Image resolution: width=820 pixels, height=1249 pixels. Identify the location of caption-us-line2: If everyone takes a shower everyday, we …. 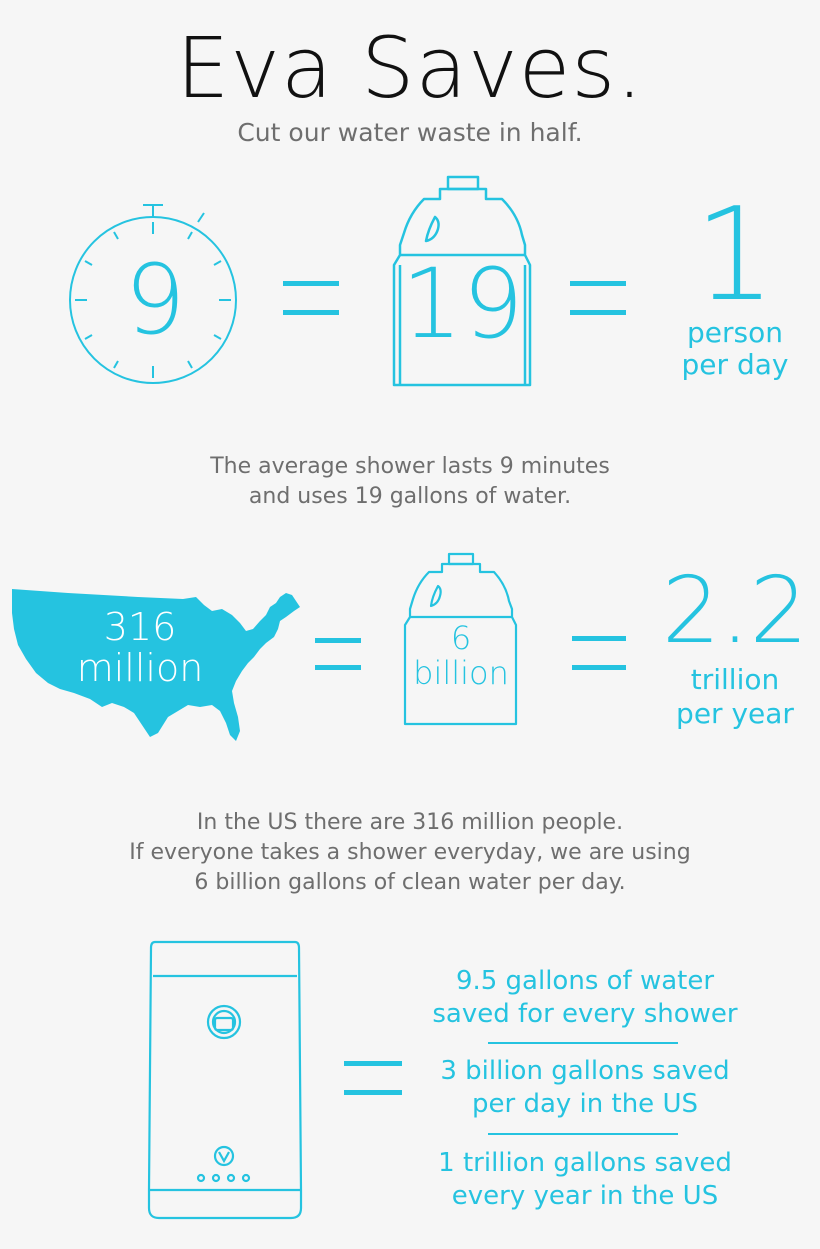
(410, 852).